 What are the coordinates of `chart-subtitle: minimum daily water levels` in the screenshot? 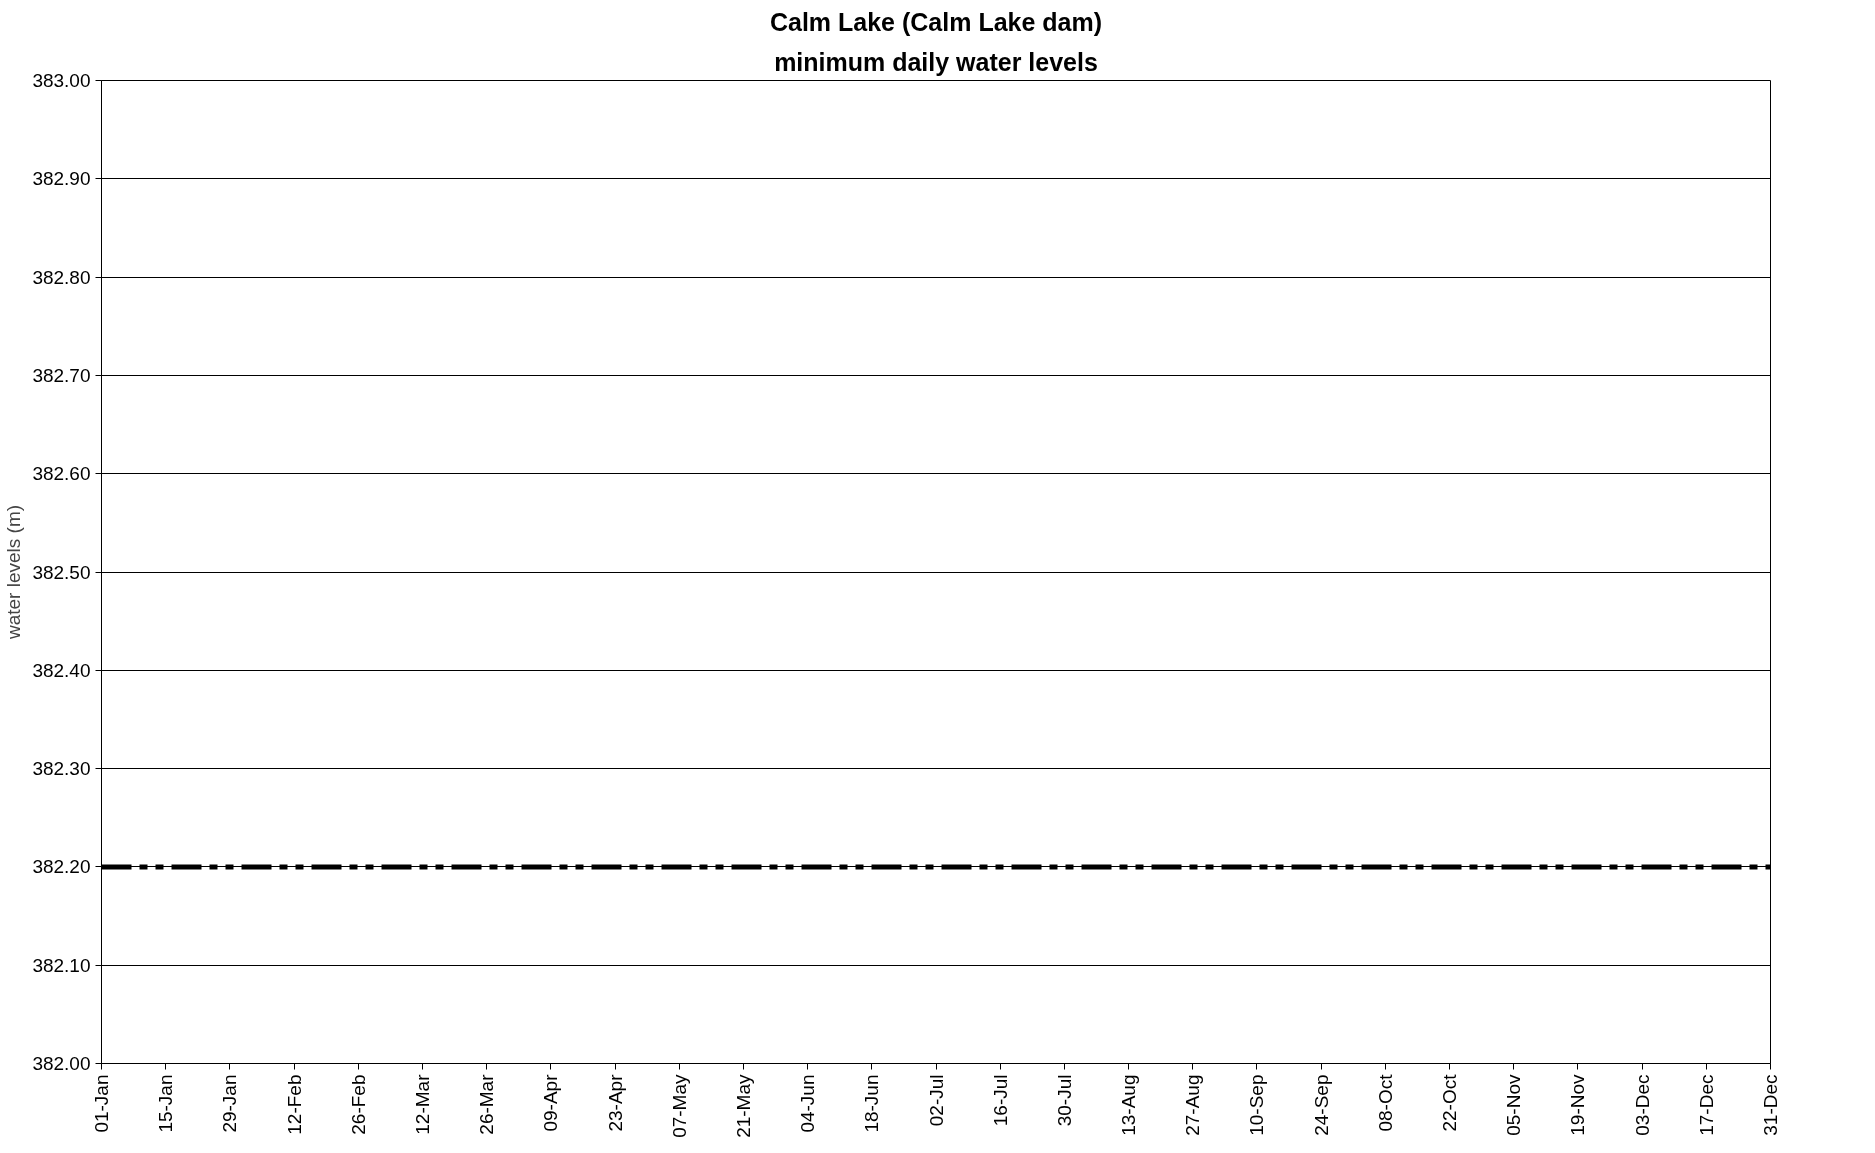 It's located at (936, 61).